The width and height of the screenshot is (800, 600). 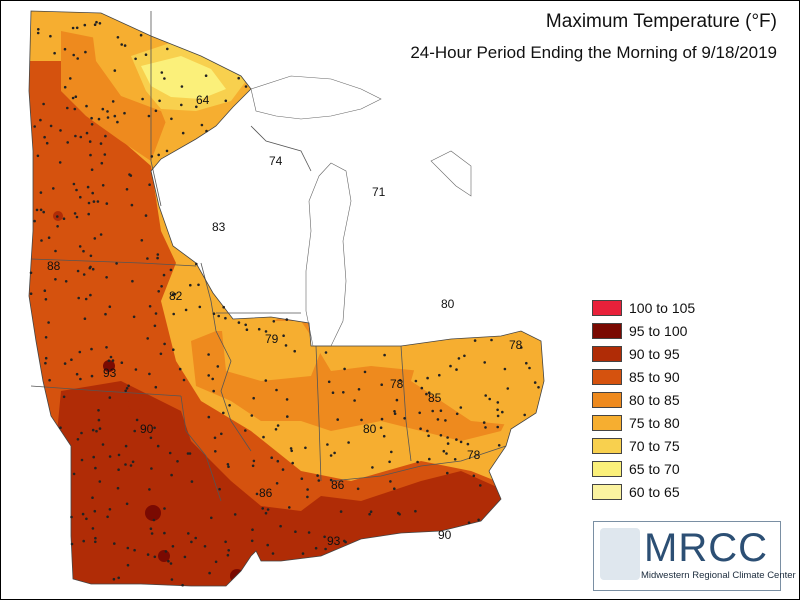 I want to click on map-title: Maximum Temperature (°F), so click(x=661, y=21).